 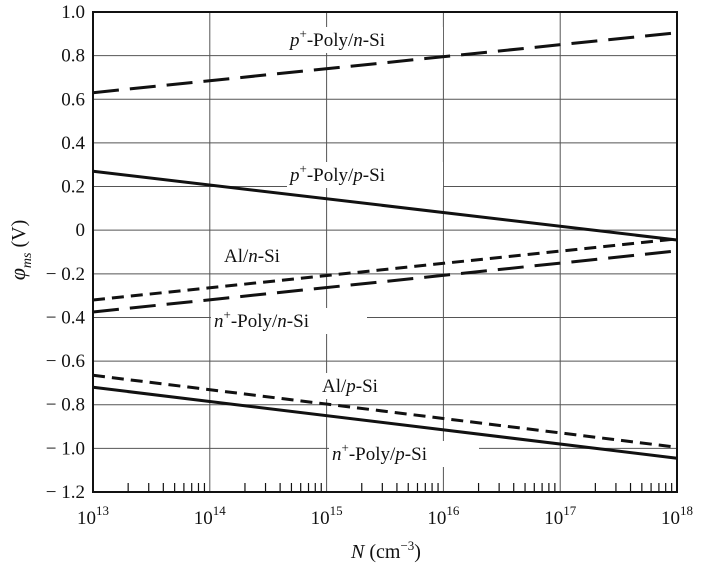 What do you see at coordinates (336, 173) in the screenshot?
I see `series-label-1: p+-Poly/p-Si` at bounding box center [336, 173].